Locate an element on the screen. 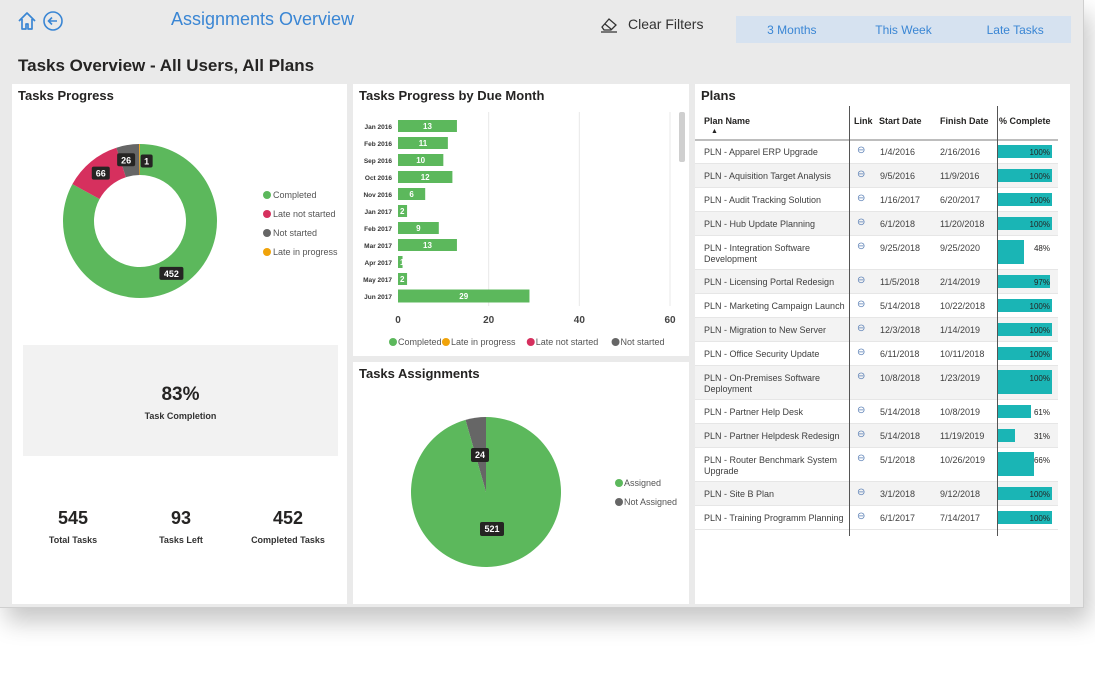 This screenshot has width=1095, height=686. col-finish-date: Finish Date is located at coordinates (964, 121).